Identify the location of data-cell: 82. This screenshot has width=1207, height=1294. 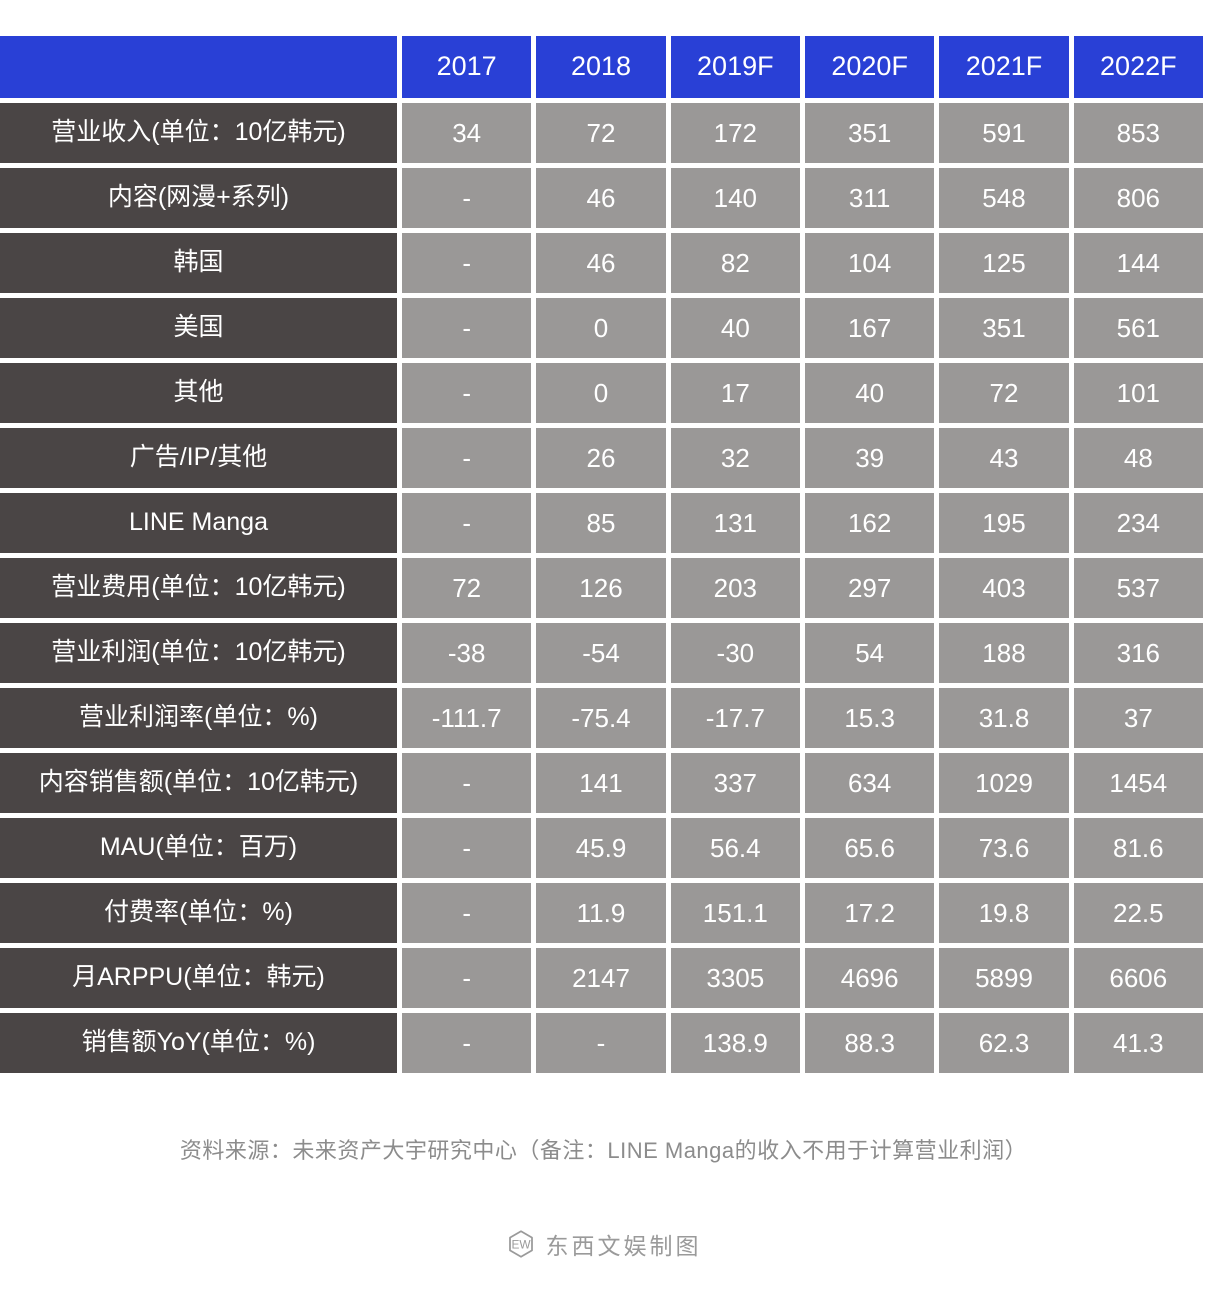
(735, 263).